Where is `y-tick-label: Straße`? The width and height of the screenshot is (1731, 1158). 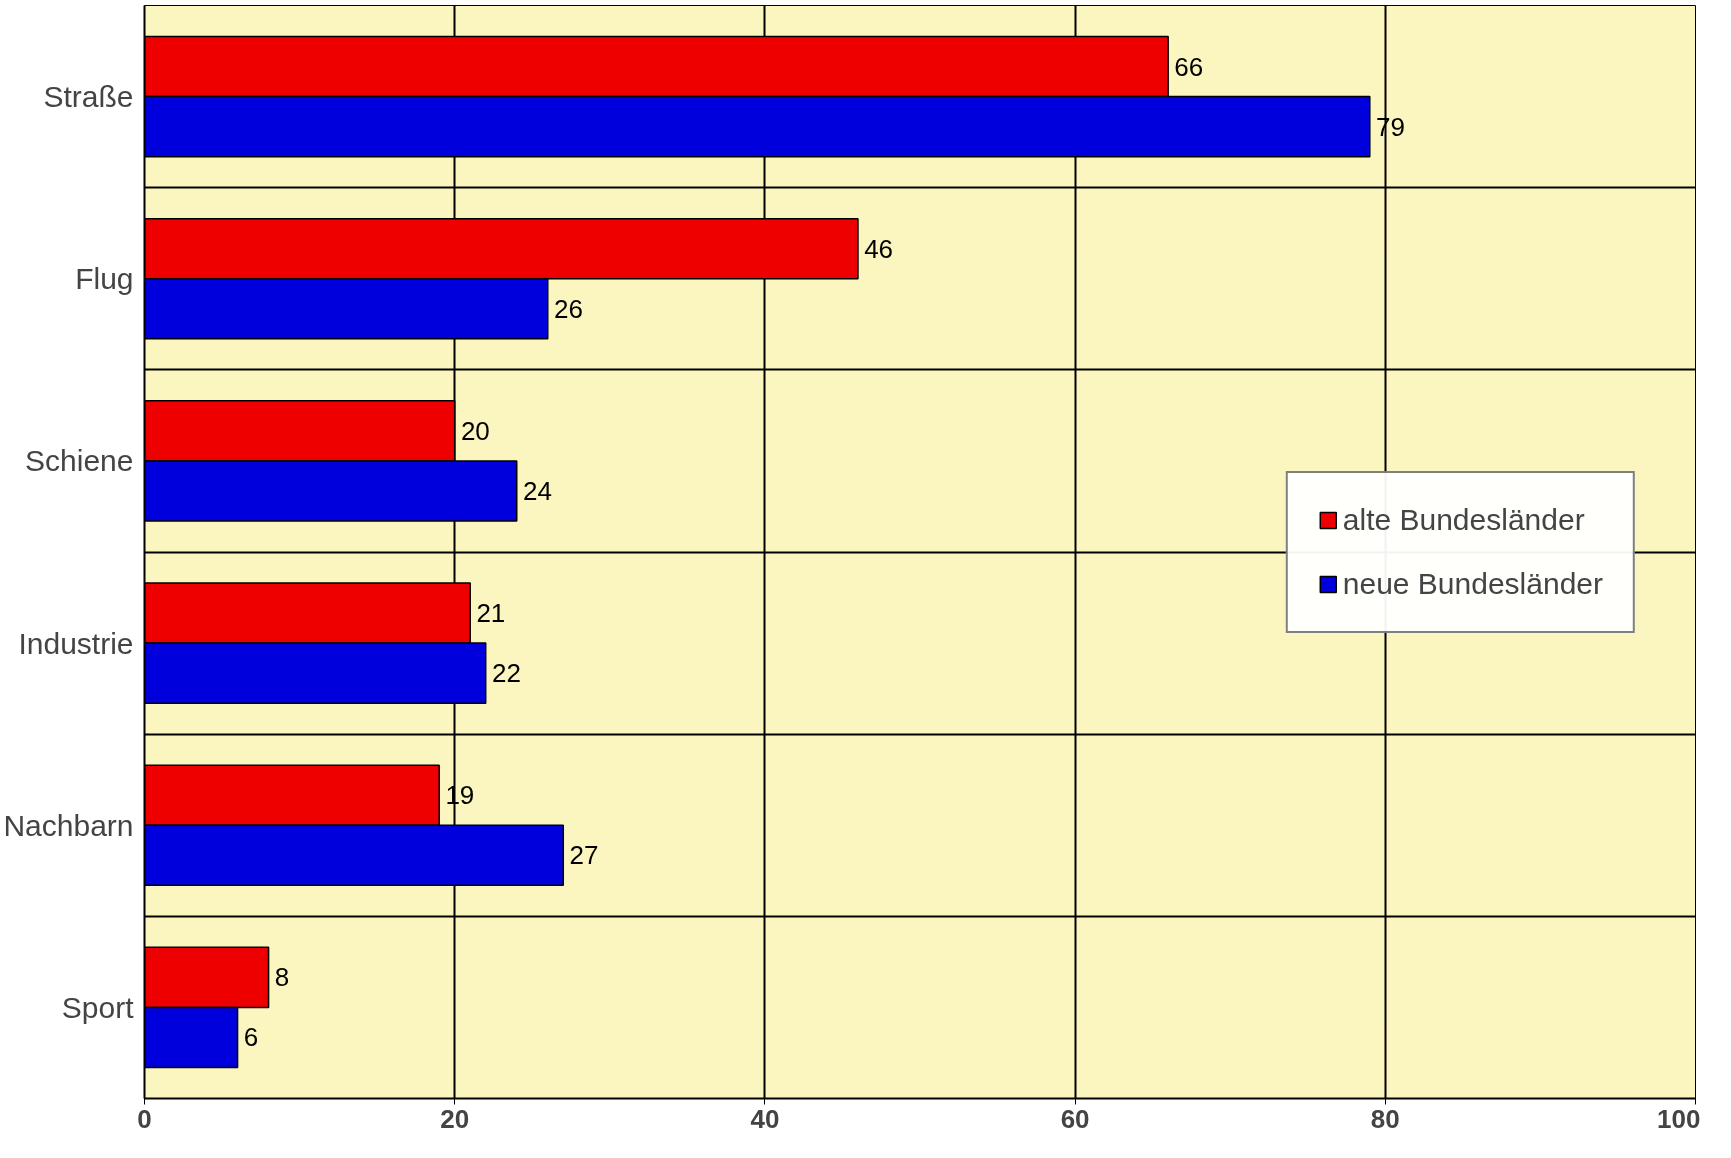
y-tick-label: Straße is located at coordinates (88, 97).